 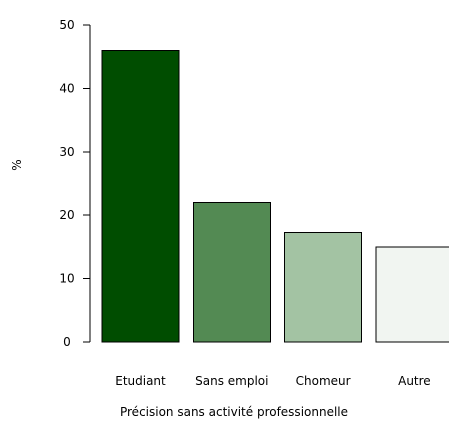 I want to click on bar-etudiant, so click(x=140, y=196).